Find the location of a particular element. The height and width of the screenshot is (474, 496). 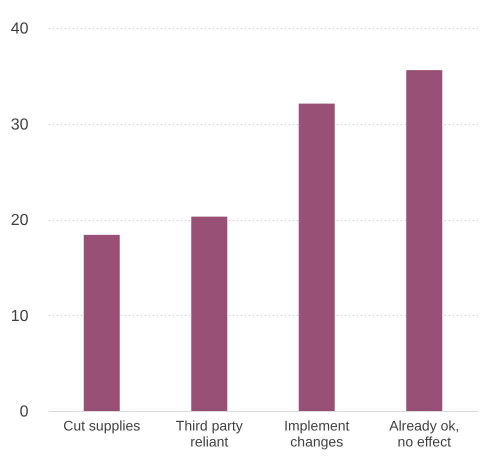

x-tick-label: Already ok, no effect is located at coordinates (424, 434).